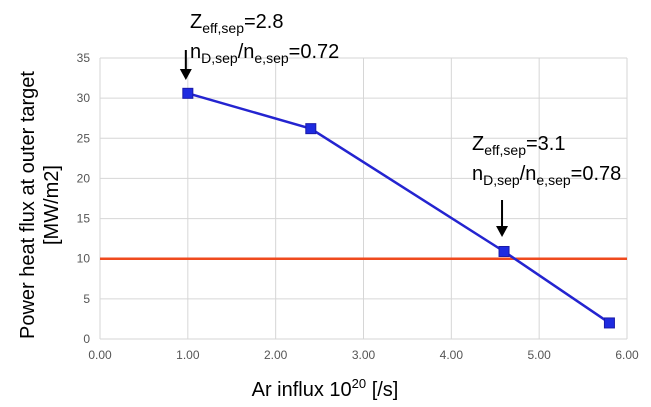 This screenshot has width=651, height=407. I want to click on y-axis-title-line1: Power heat flux at outer target, so click(28, 205).